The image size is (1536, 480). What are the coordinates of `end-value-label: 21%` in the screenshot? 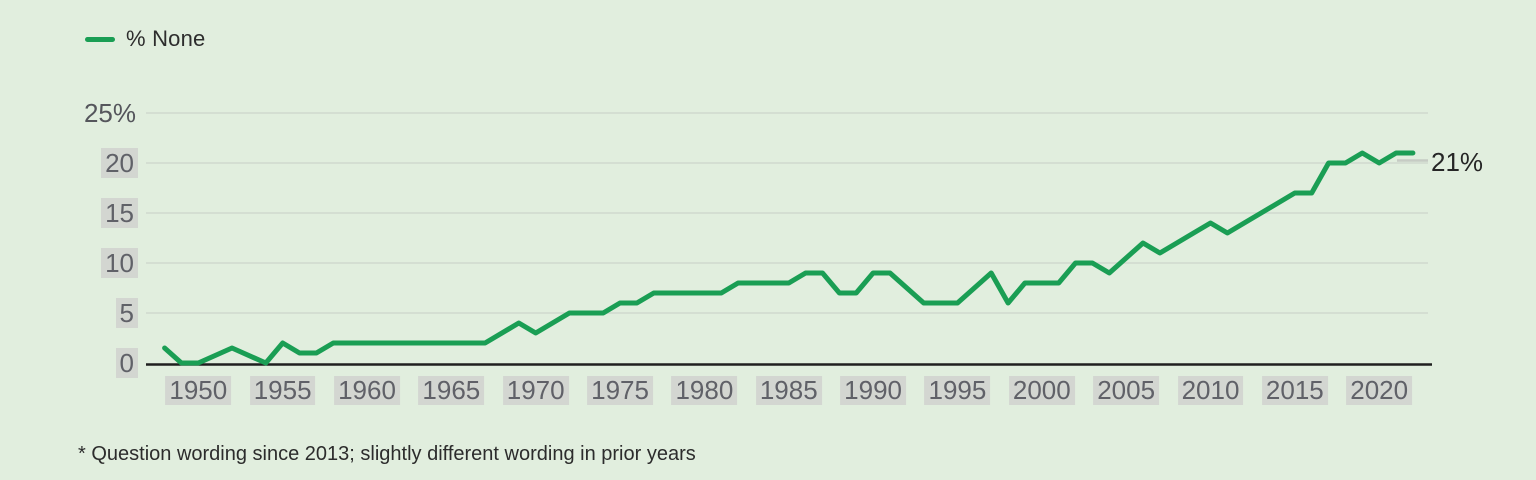 It's located at (1457, 162).